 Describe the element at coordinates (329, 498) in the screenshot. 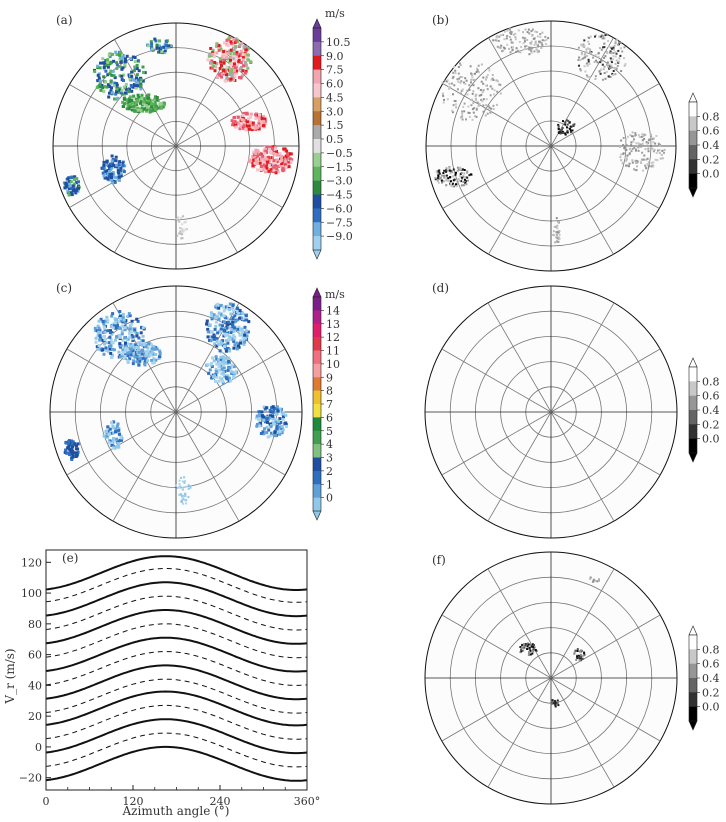

I see `colorbar-c-tick-label-14: 0` at that location.